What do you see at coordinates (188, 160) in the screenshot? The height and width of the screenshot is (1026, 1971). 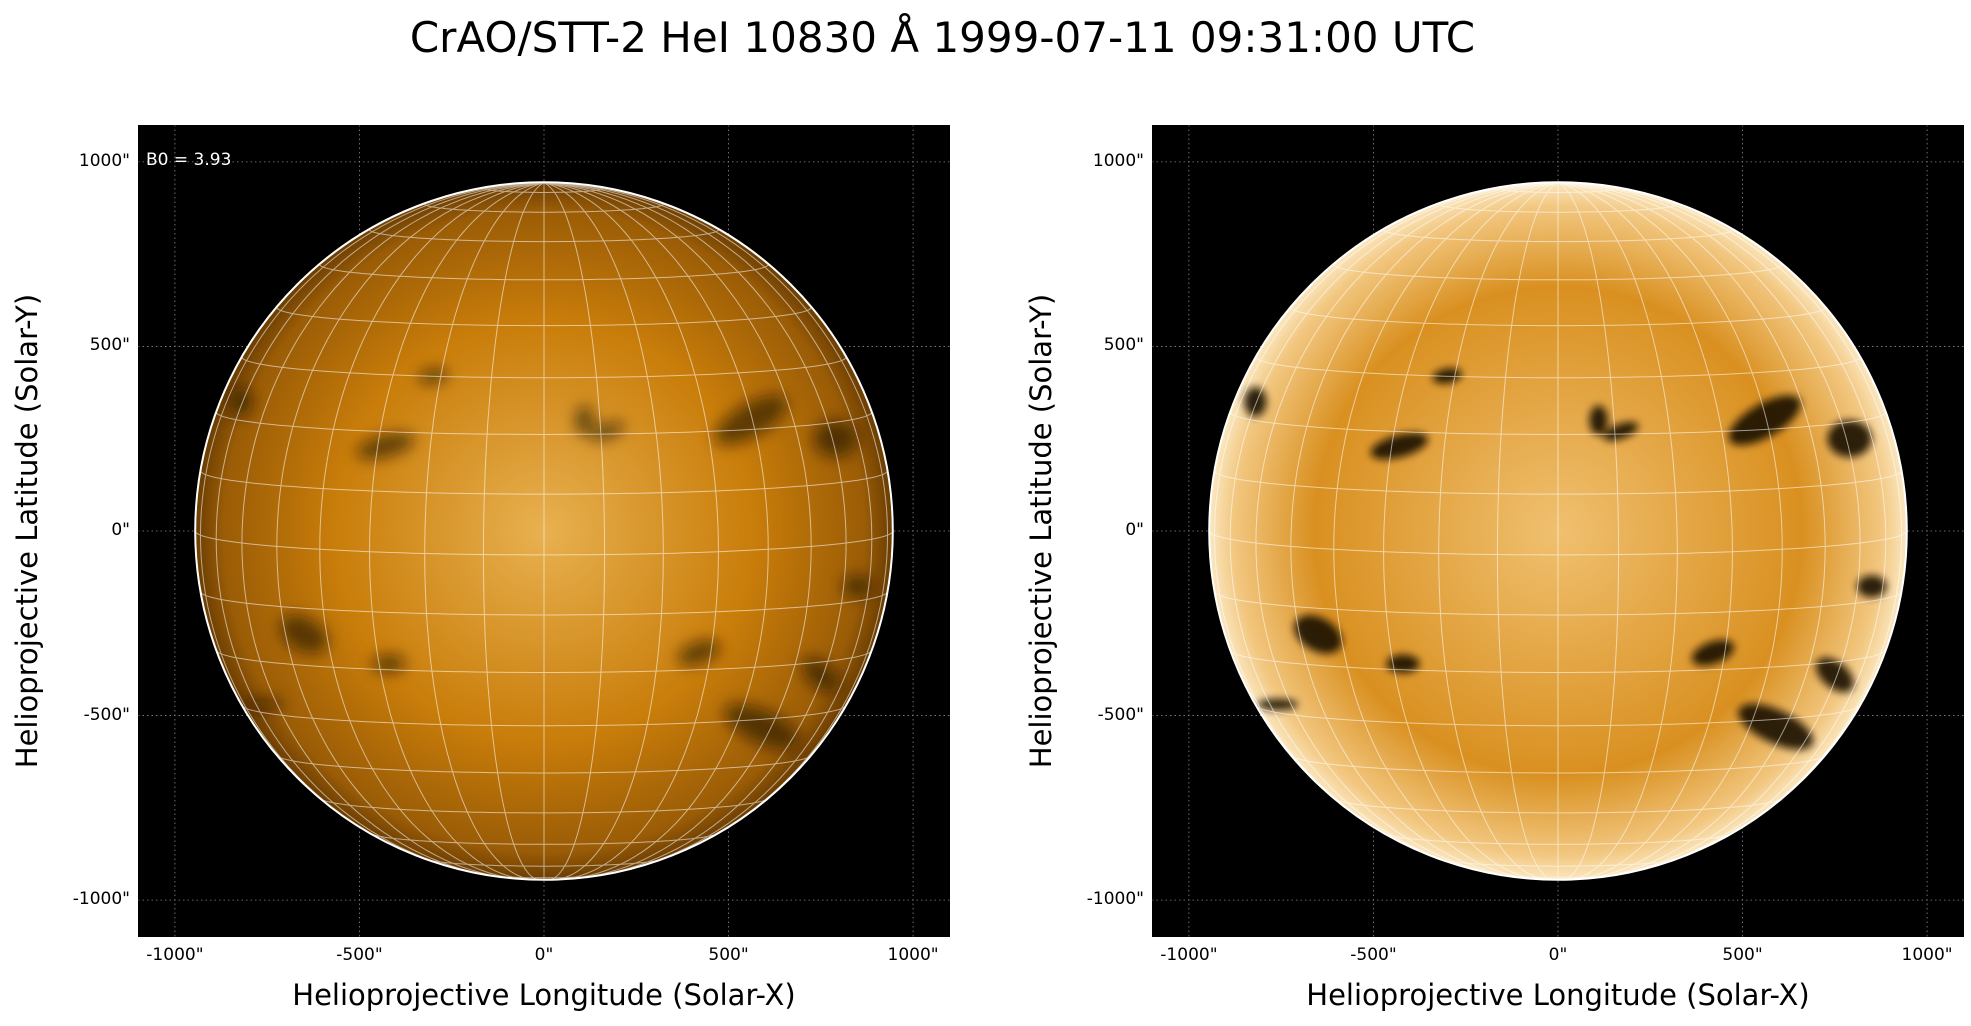 I see `b0-annotation: B0 = 3.93` at bounding box center [188, 160].